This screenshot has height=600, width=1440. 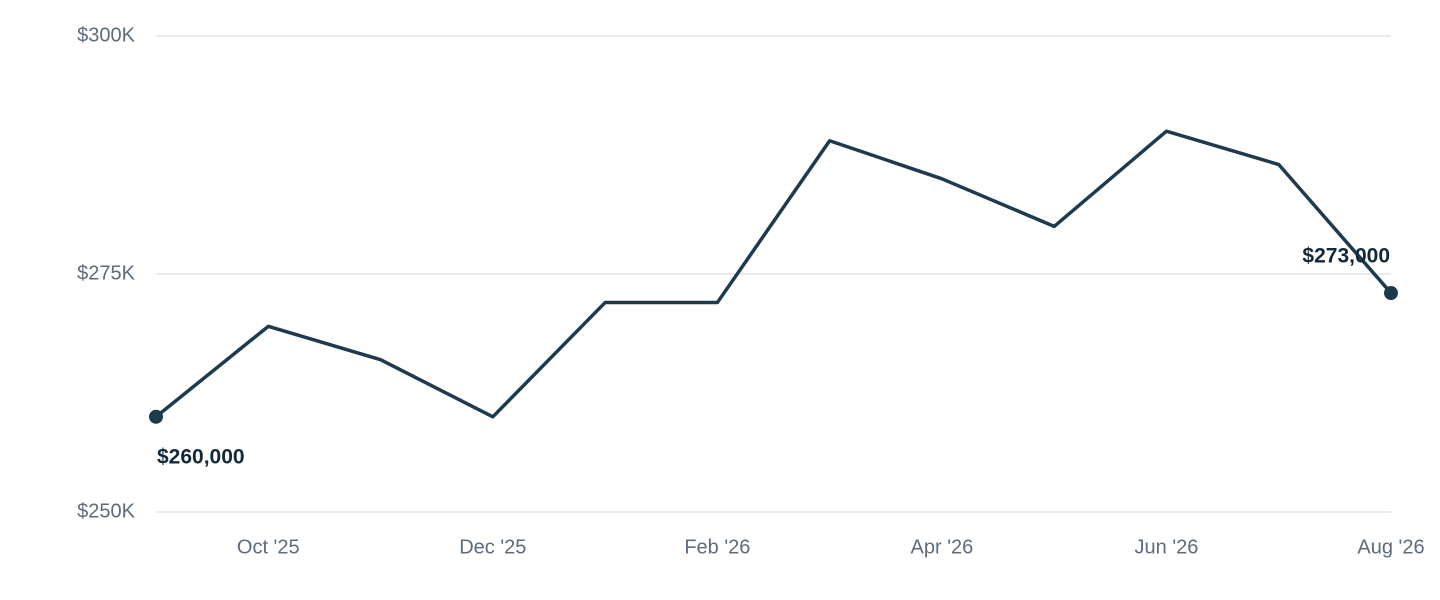 What do you see at coordinates (1167, 547) in the screenshot?
I see `x-tick-label: Jun '26` at bounding box center [1167, 547].